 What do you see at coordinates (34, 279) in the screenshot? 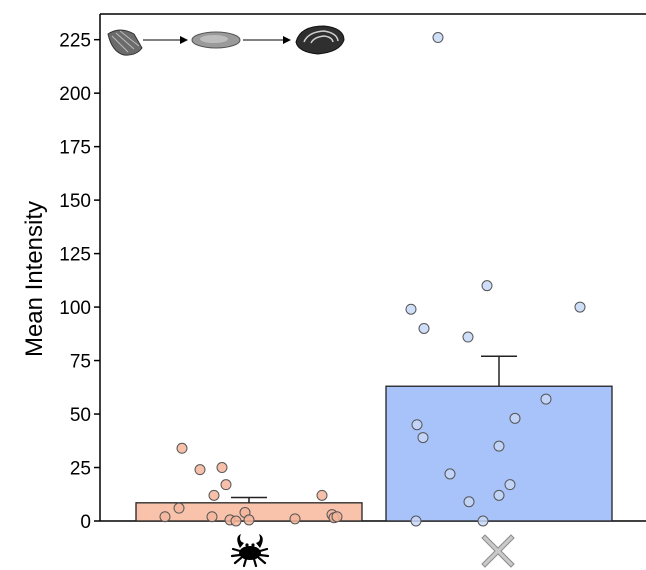
I see `y-axis-title: Mean Intensity` at bounding box center [34, 279].